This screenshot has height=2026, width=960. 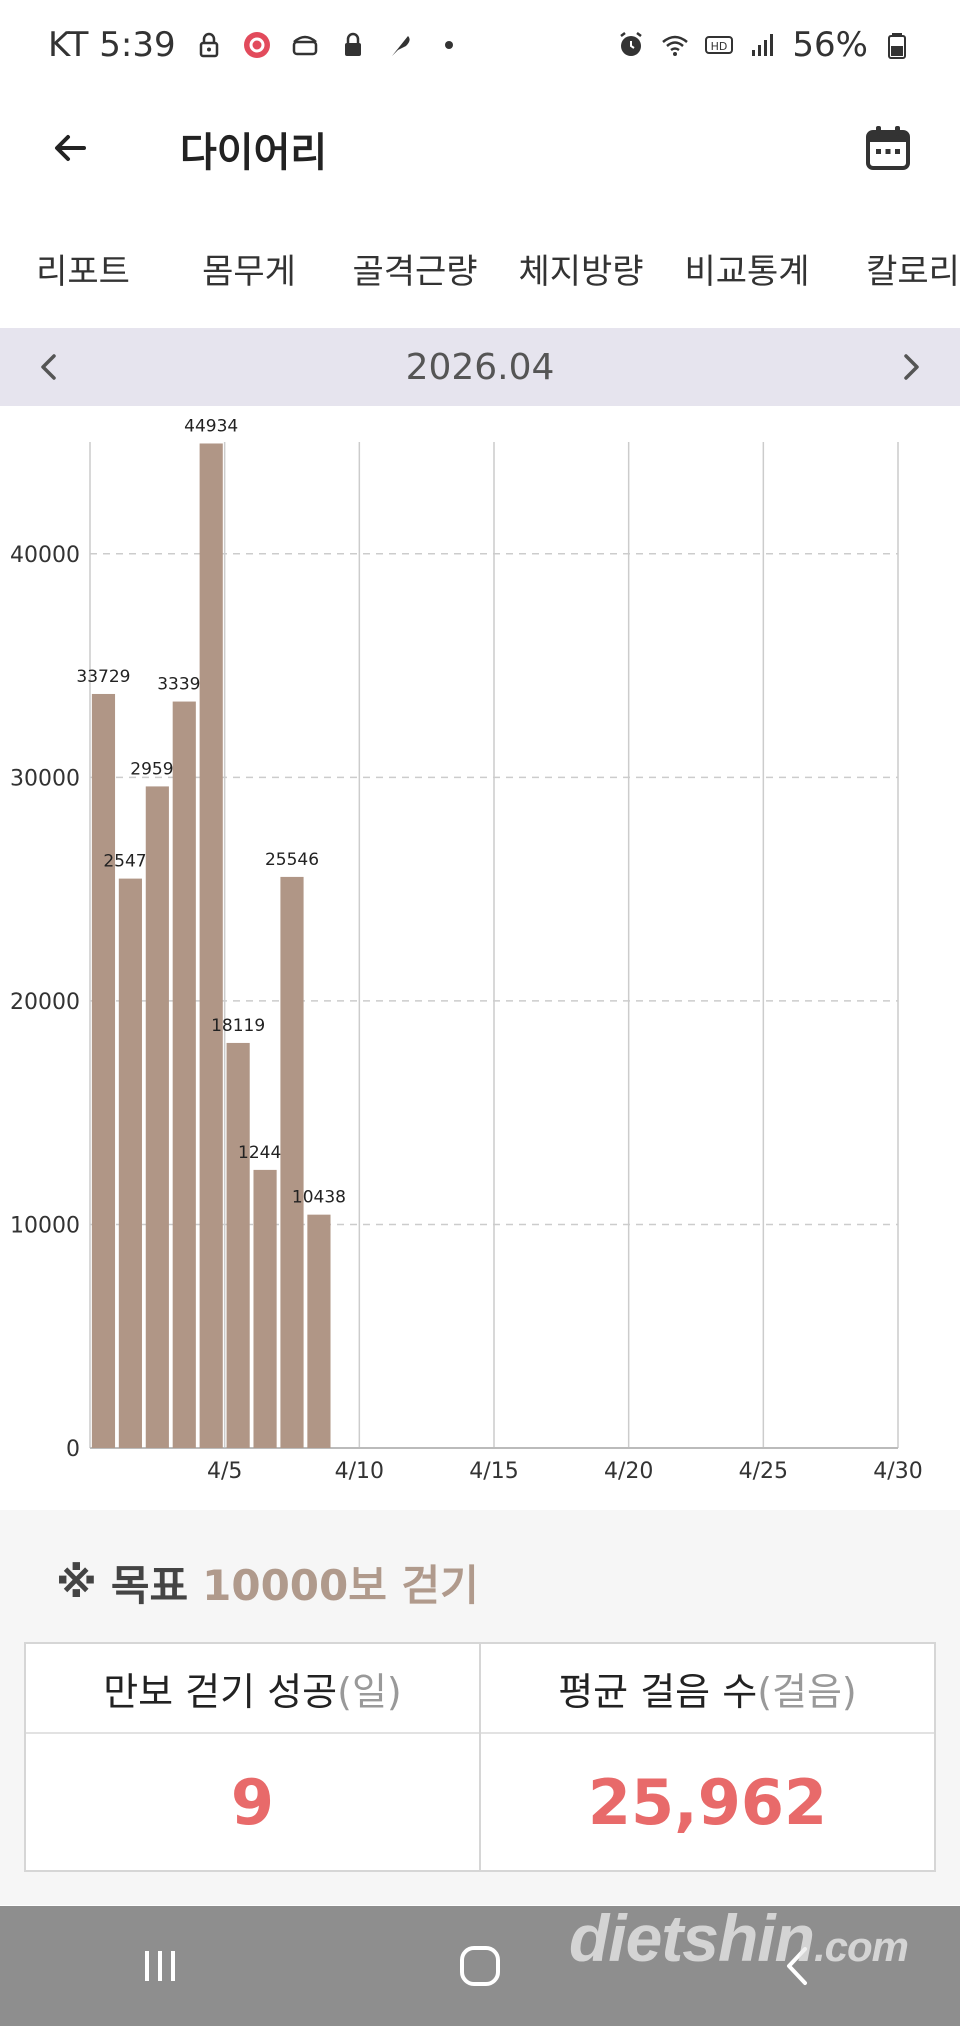 I want to click on bar-value-label: 25546, so click(x=292, y=860).